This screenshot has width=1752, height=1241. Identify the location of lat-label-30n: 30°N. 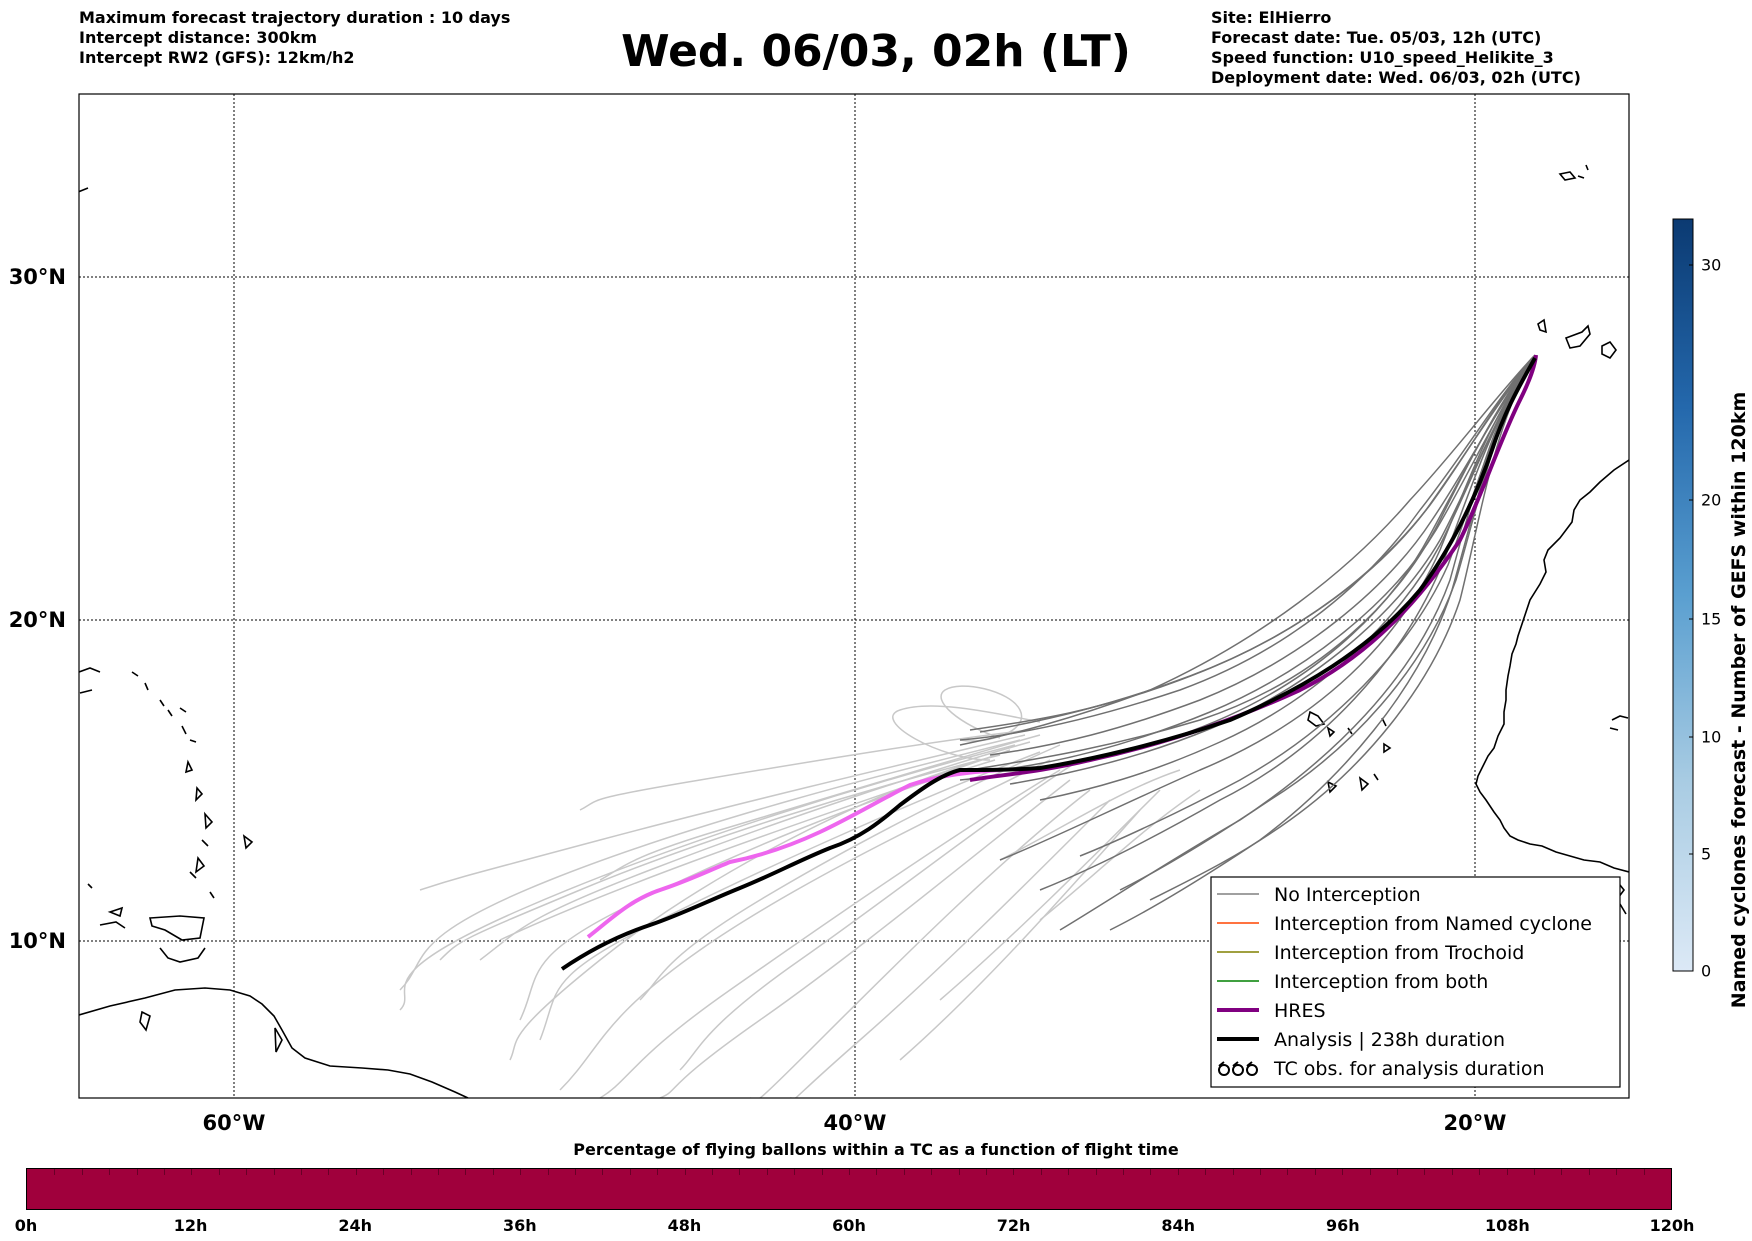
(37, 277).